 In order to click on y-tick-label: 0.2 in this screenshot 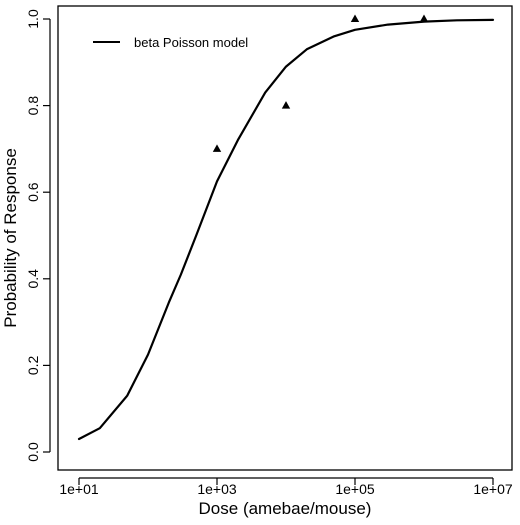, I will do `click(33, 365)`.